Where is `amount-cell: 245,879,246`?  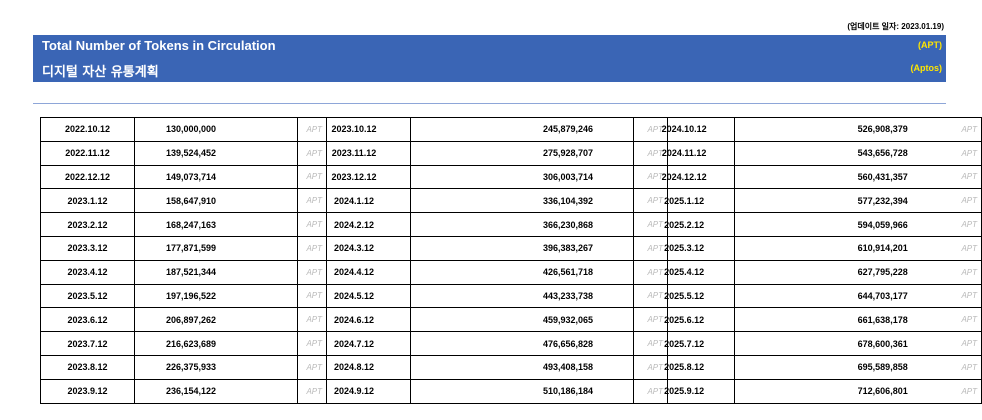
amount-cell: 245,879,246 is located at coordinates (523, 129).